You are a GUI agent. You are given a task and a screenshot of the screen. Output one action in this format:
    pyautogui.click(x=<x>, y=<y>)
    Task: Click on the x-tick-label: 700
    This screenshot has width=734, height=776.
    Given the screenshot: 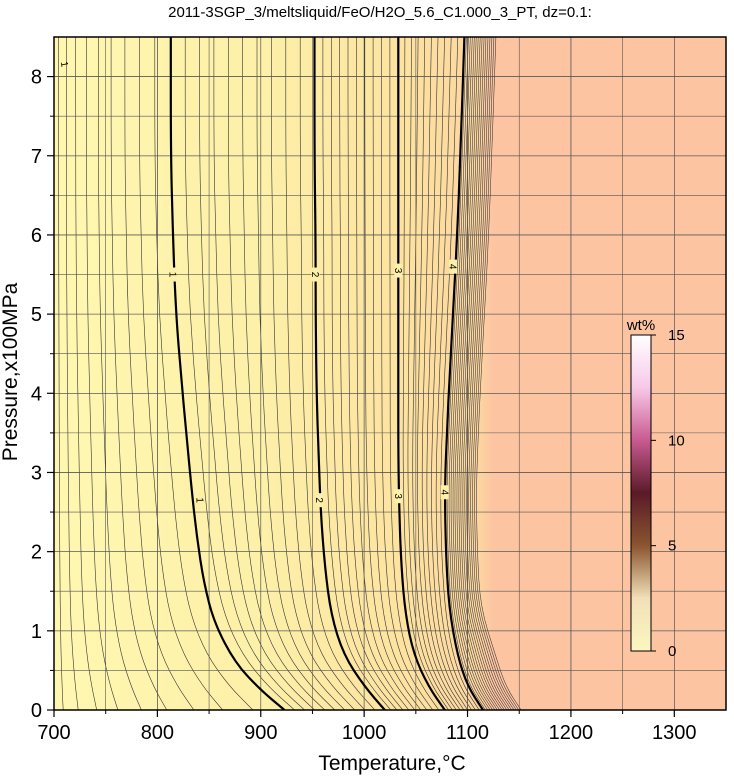 What is the action you would take?
    pyautogui.click(x=53, y=733)
    